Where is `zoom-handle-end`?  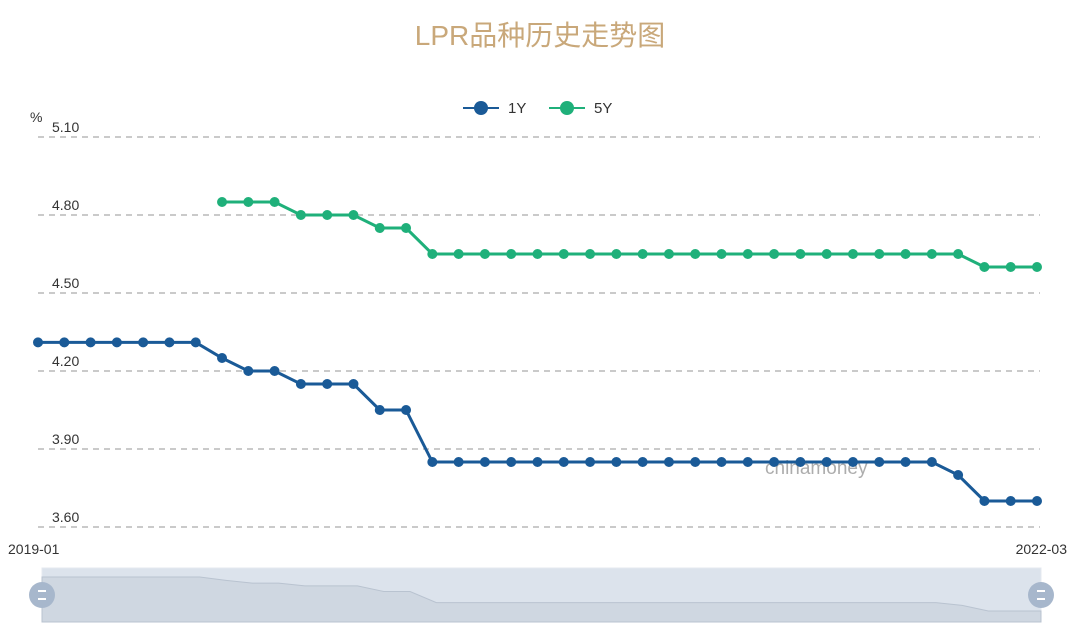 zoom-handle-end is located at coordinates (1041, 595).